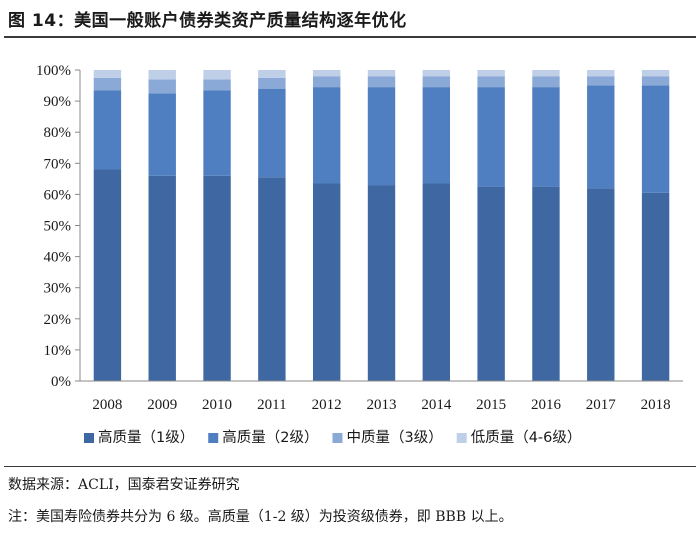 This screenshot has width=700, height=543. Describe the element at coordinates (217, 405) in the screenshot. I see `x-tick-label: 2010` at that location.